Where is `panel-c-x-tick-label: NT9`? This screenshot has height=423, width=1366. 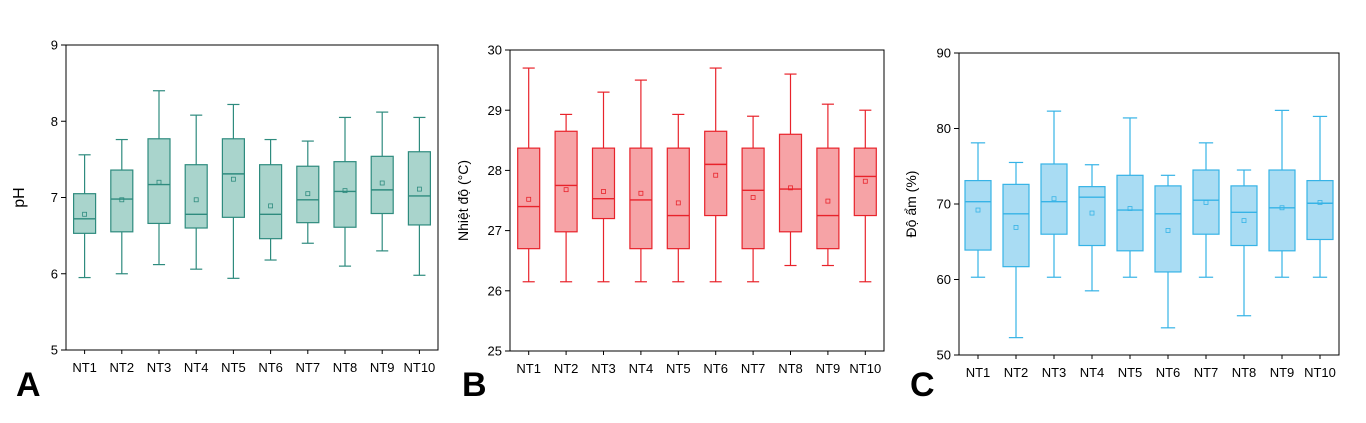 panel-c-x-tick-label: NT9 is located at coordinates (1282, 372).